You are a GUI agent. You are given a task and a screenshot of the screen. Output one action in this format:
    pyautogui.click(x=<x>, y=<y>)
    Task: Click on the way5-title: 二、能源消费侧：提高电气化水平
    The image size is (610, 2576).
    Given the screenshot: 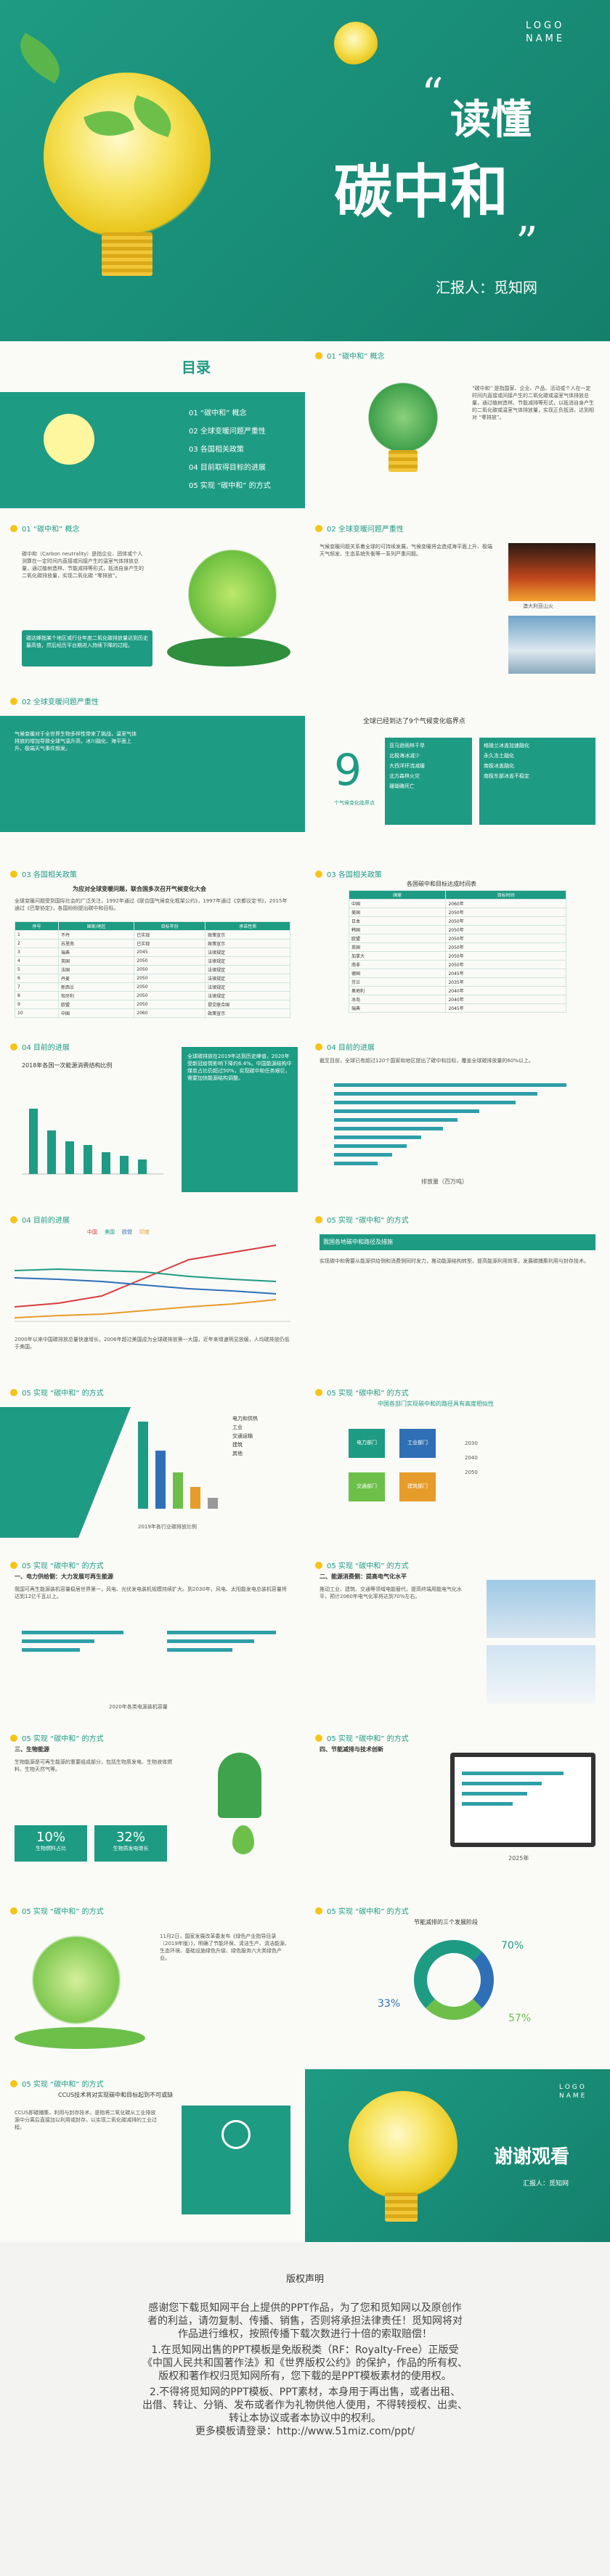 What is the action you would take?
    pyautogui.click(x=363, y=1576)
    